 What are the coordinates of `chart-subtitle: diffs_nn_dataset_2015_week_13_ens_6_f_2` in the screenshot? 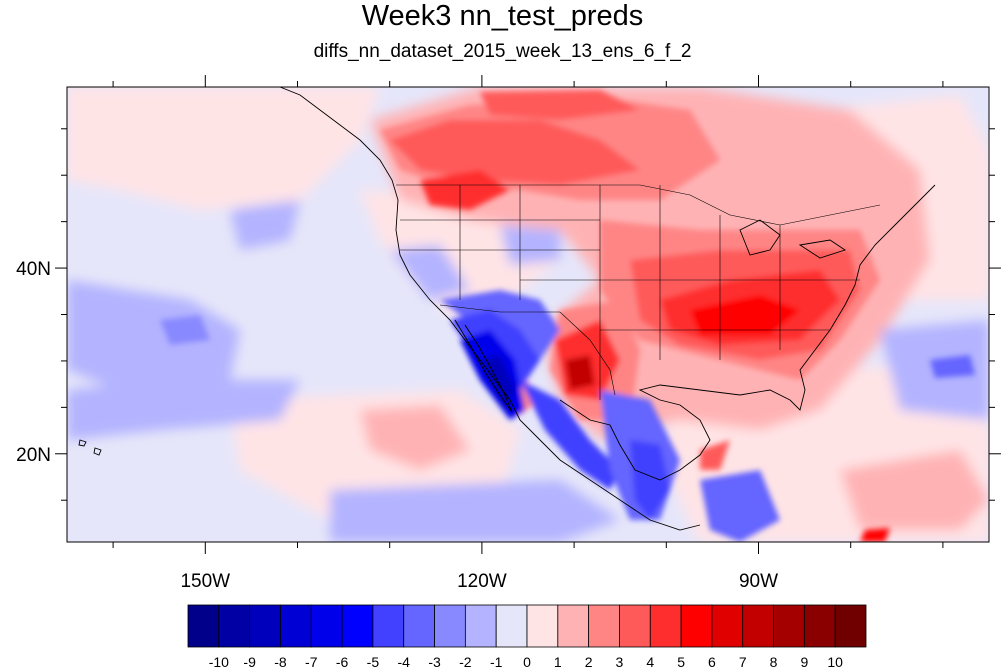 It's located at (502, 51).